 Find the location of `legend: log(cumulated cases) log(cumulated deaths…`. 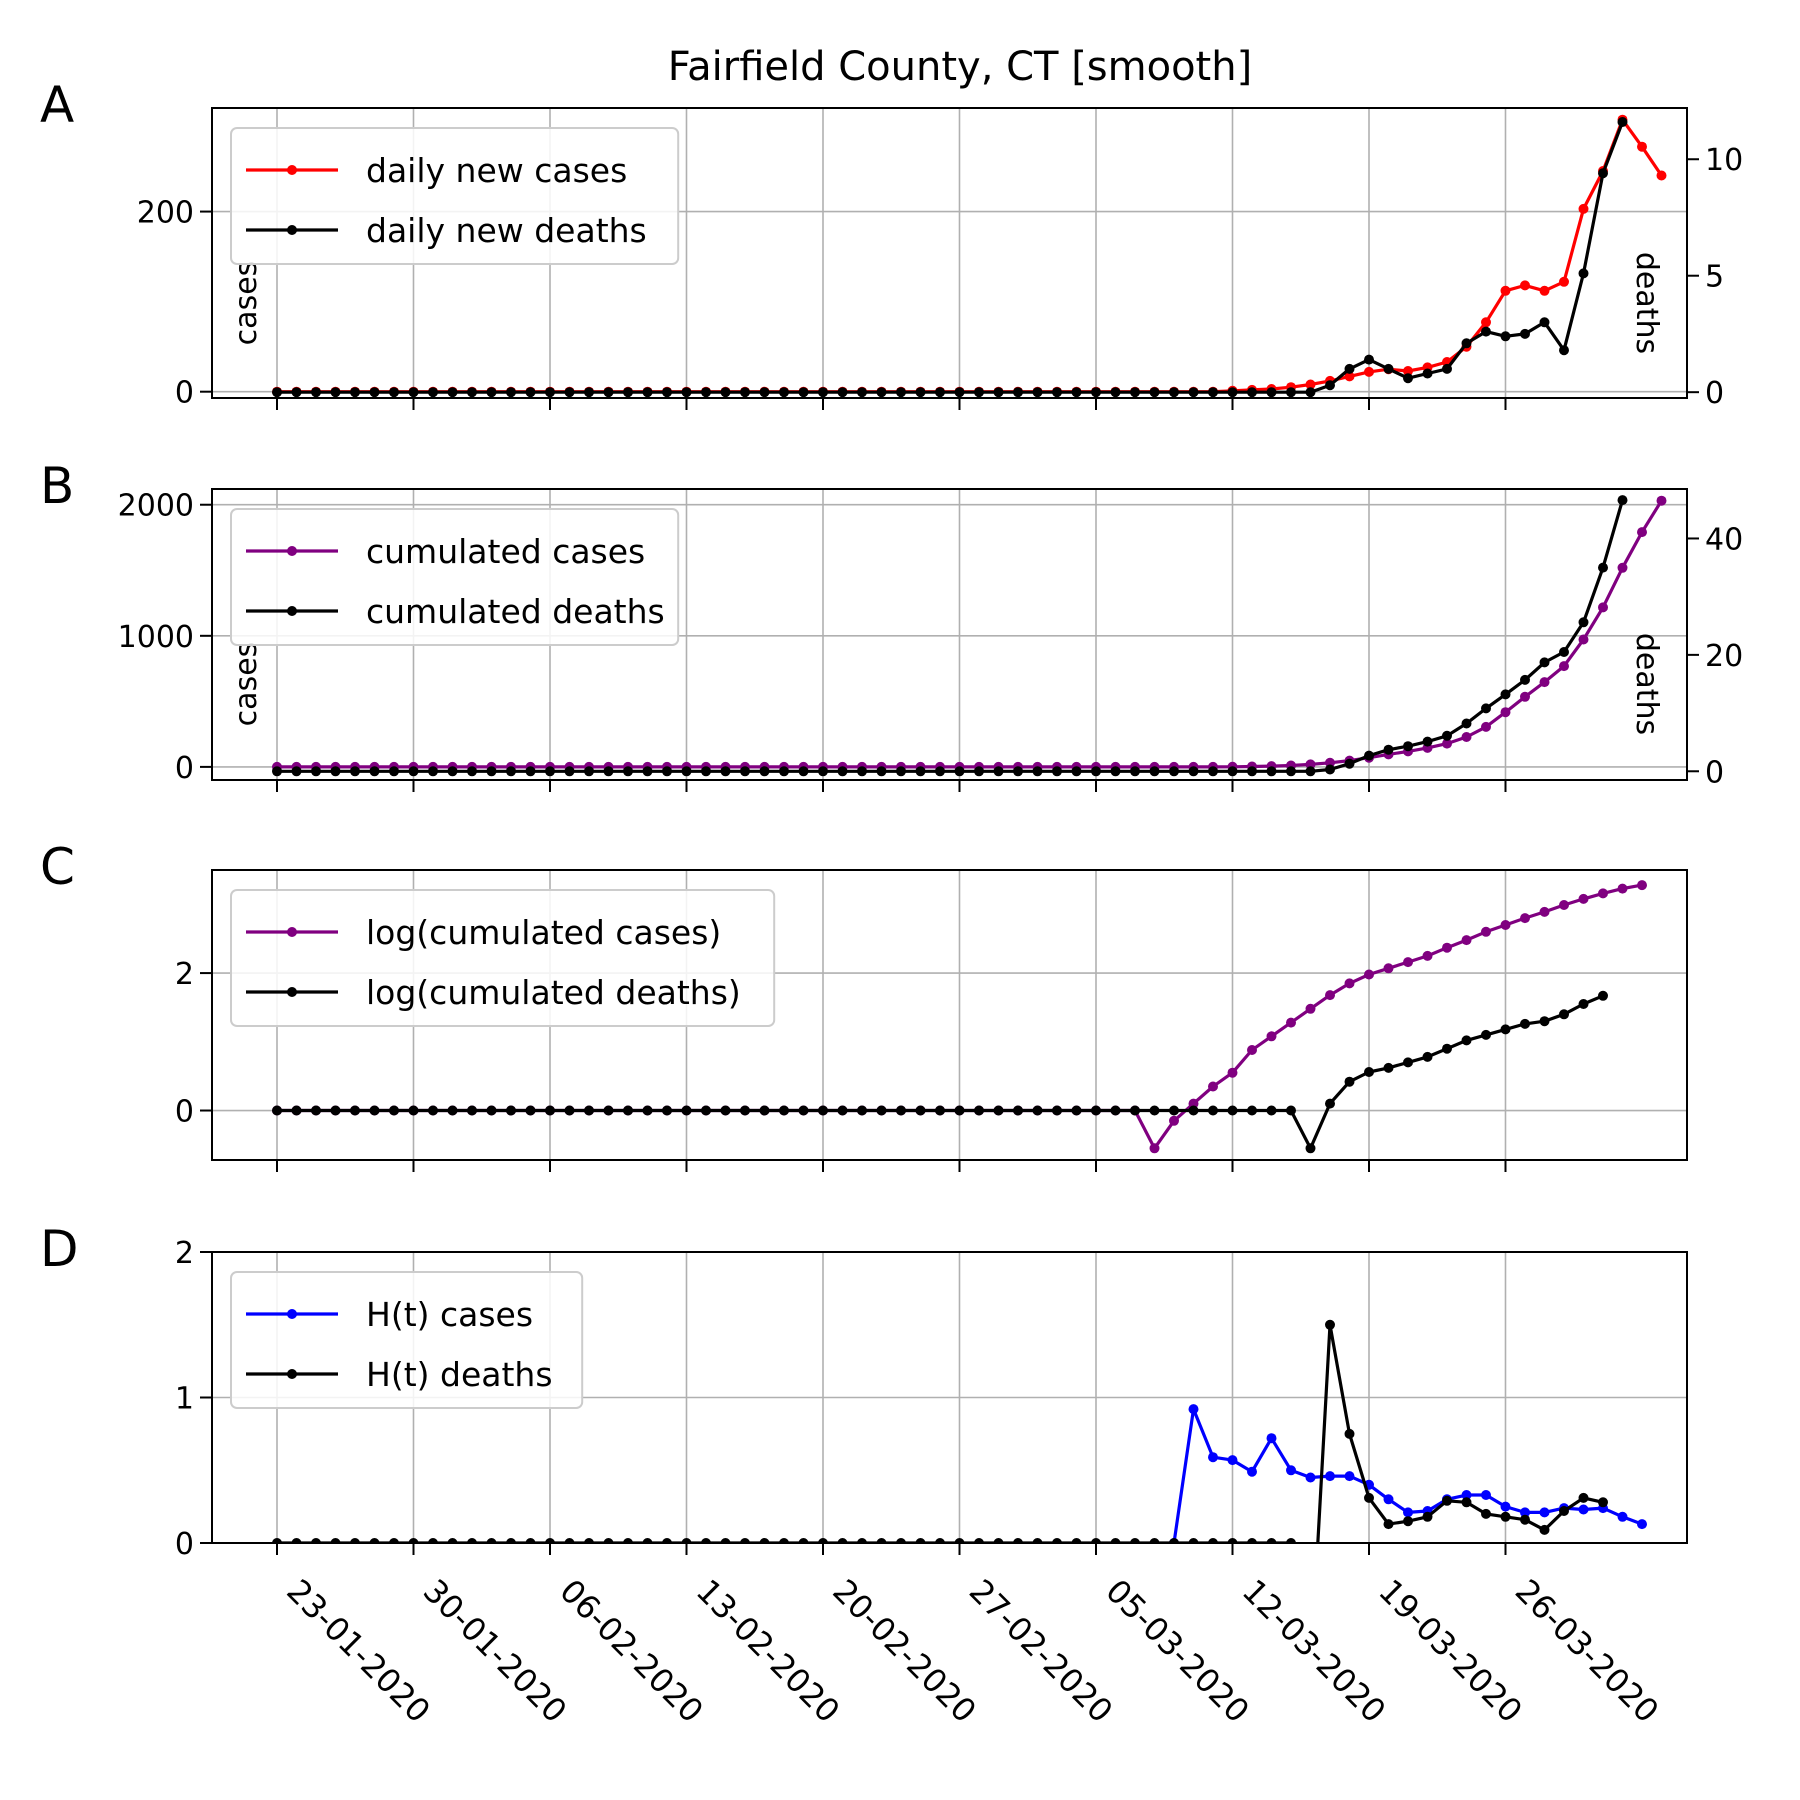

legend: log(cumulated cases) log(cumulated deaths… is located at coordinates (503, 958).